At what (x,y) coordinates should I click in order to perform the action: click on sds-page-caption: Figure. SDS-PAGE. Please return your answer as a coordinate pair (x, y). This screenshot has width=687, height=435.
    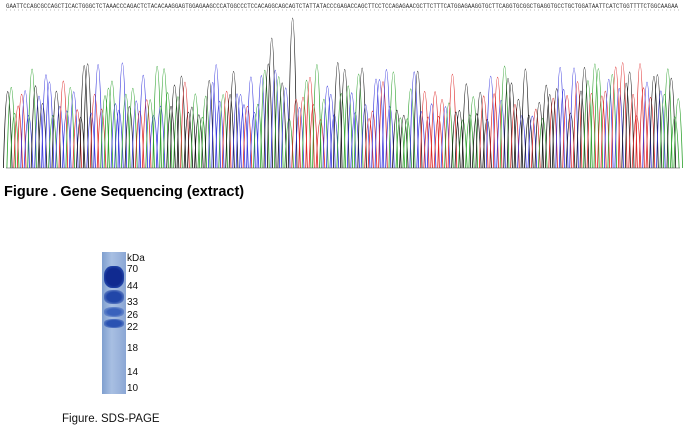
    Looking at the image, I should click on (111, 419).